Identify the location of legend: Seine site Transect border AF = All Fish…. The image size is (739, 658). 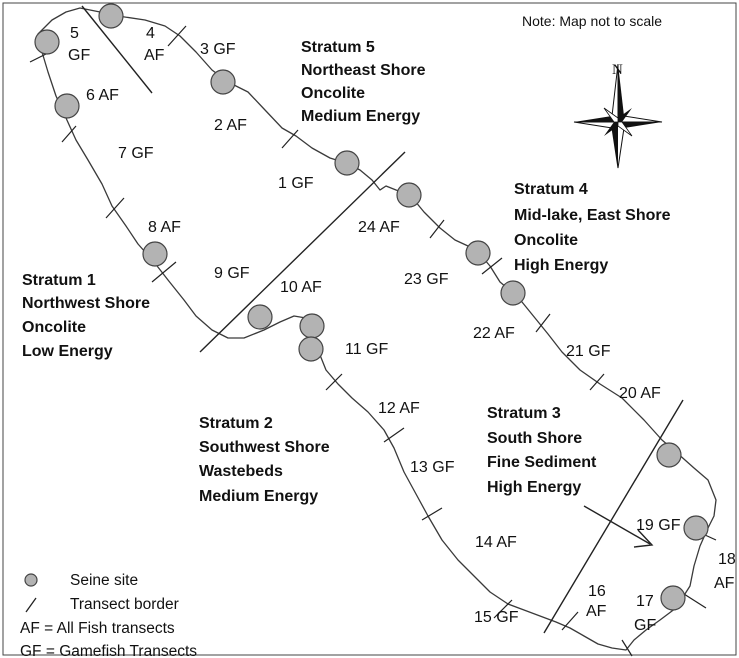
(108, 615).